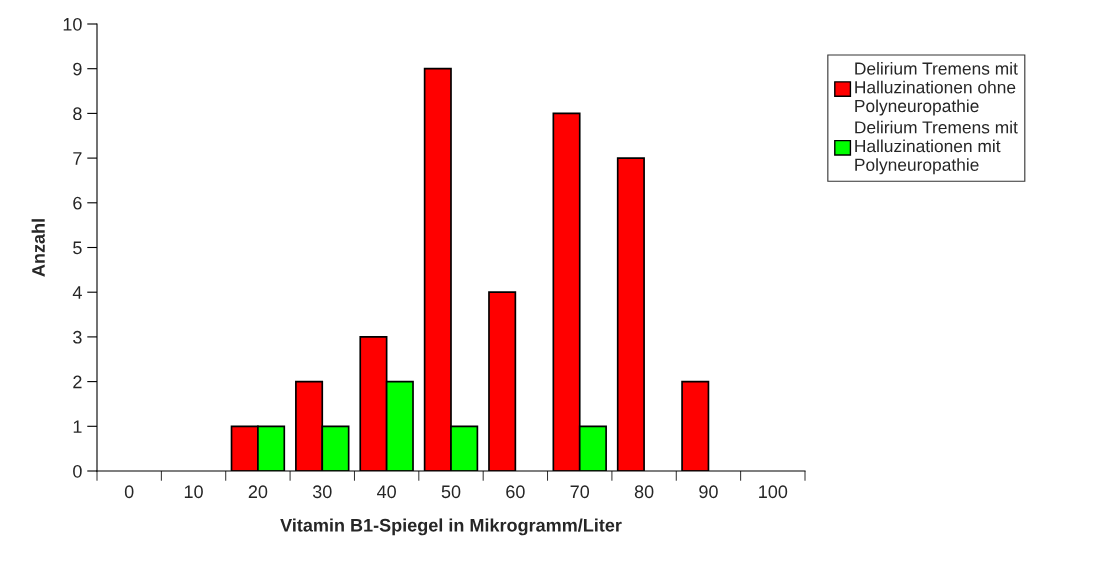 This screenshot has height=564, width=1105. What do you see at coordinates (77, 114) in the screenshot?
I see `y-tick-label: 8` at bounding box center [77, 114].